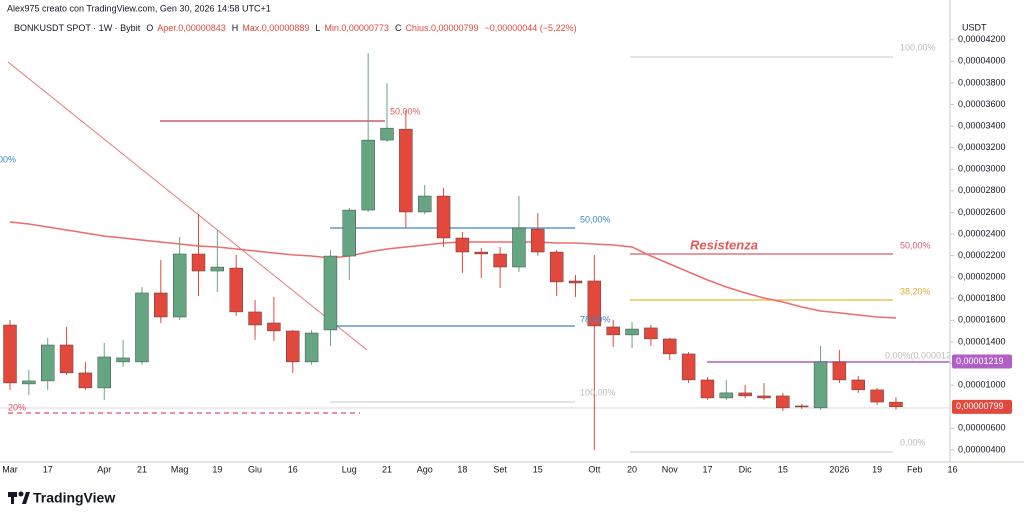 This screenshot has width=1024, height=519. I want to click on price-axis, so click(987, 231).